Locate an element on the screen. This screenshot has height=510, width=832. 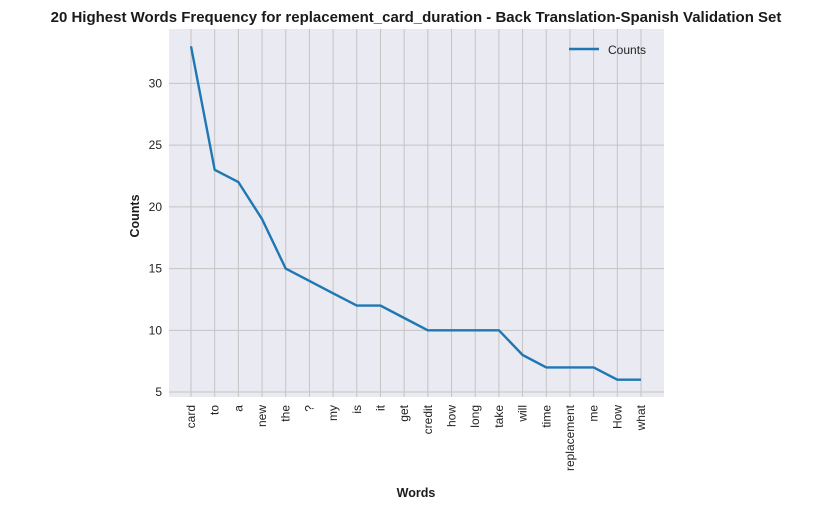
legend: Counts is located at coordinates (607, 50).